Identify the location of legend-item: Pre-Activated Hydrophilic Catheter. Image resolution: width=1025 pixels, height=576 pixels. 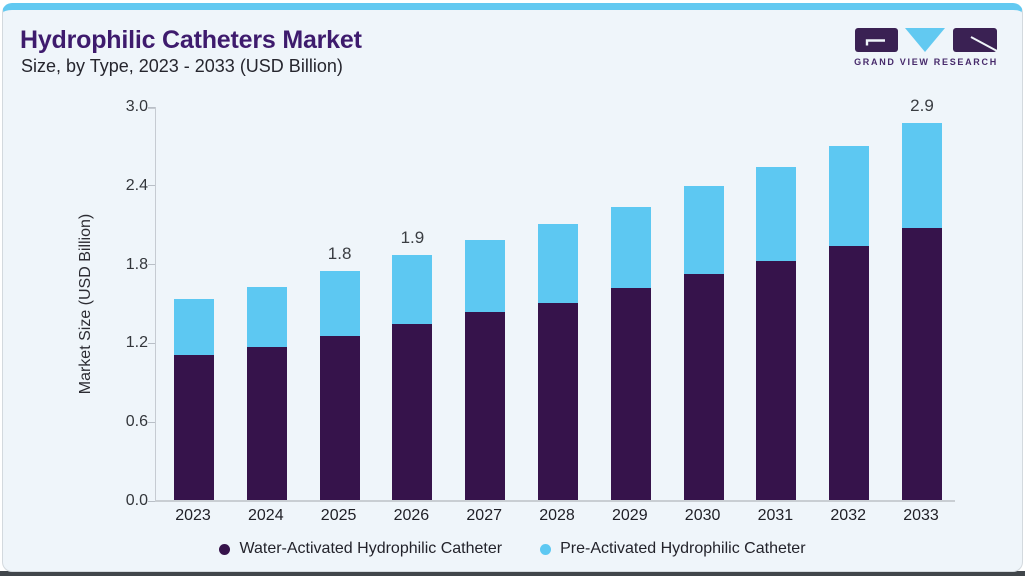
(673, 549).